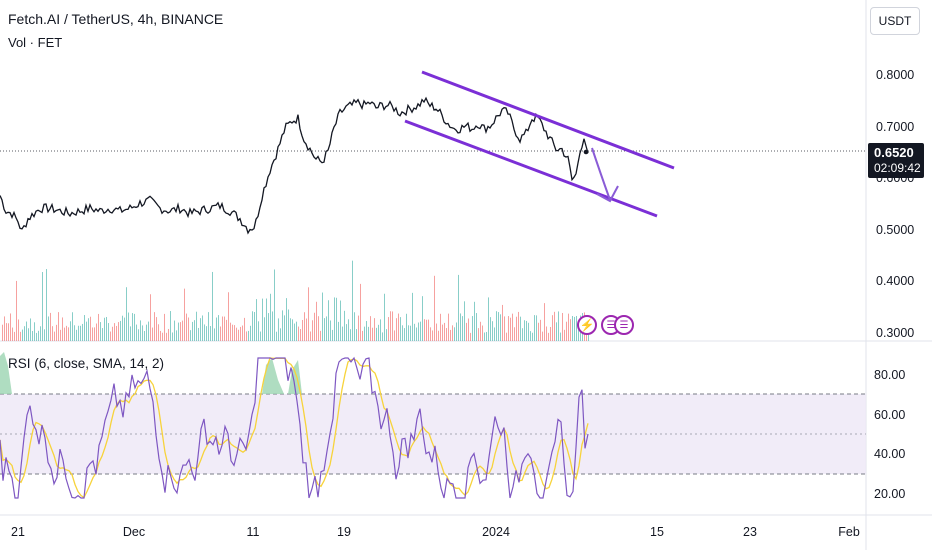  What do you see at coordinates (86, 363) in the screenshot?
I see `rsi-legend: RSI (6, close, SMA, 14, 2)` at bounding box center [86, 363].